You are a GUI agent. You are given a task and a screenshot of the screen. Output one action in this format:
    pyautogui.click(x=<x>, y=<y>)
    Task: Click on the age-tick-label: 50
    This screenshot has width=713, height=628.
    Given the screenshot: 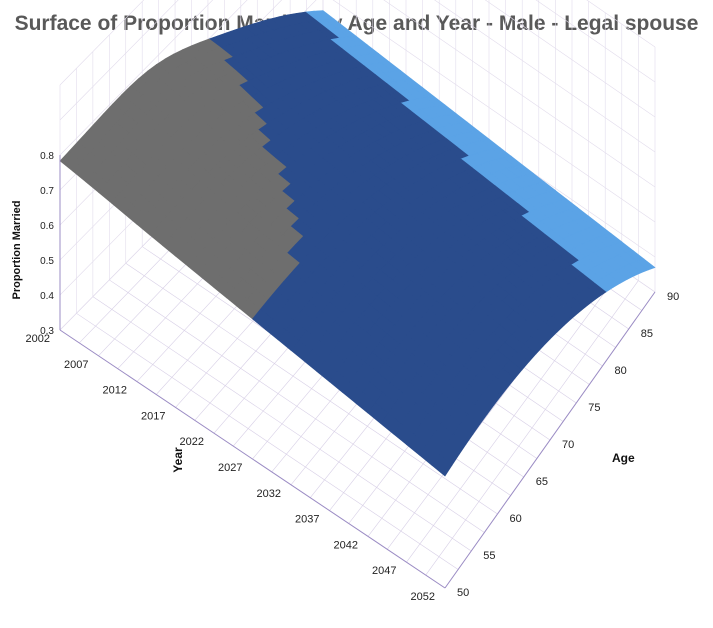 What is the action you would take?
    pyautogui.click(x=463, y=593)
    